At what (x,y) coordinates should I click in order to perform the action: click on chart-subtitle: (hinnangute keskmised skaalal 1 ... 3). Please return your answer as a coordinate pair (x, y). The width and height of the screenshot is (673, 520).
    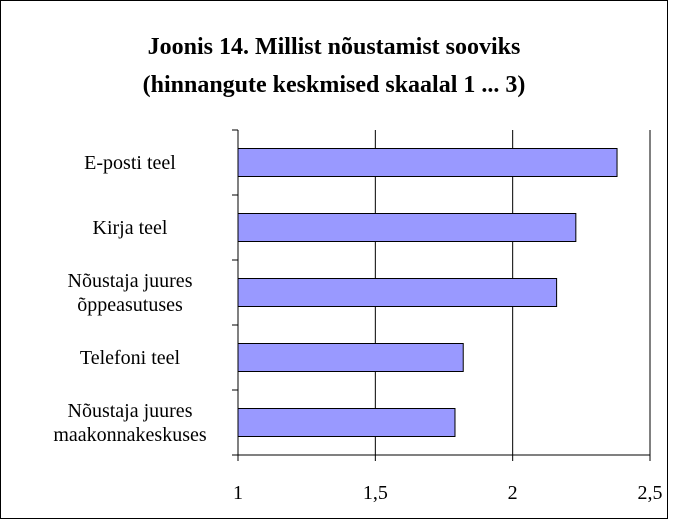
    Looking at the image, I should click on (334, 85).